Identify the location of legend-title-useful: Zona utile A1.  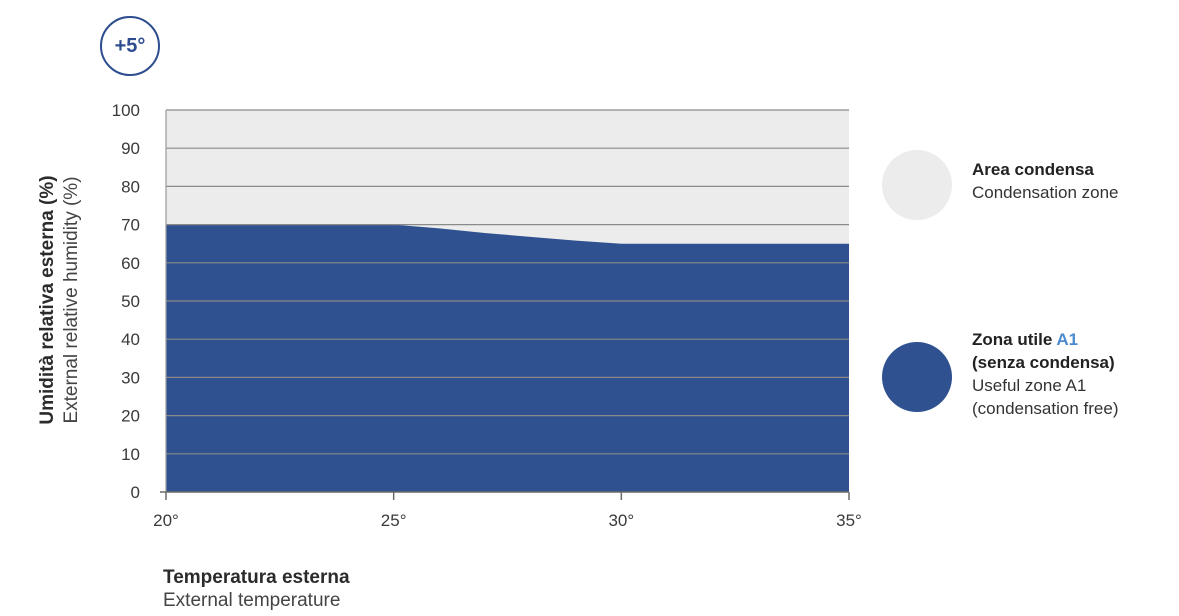
(1075, 339).